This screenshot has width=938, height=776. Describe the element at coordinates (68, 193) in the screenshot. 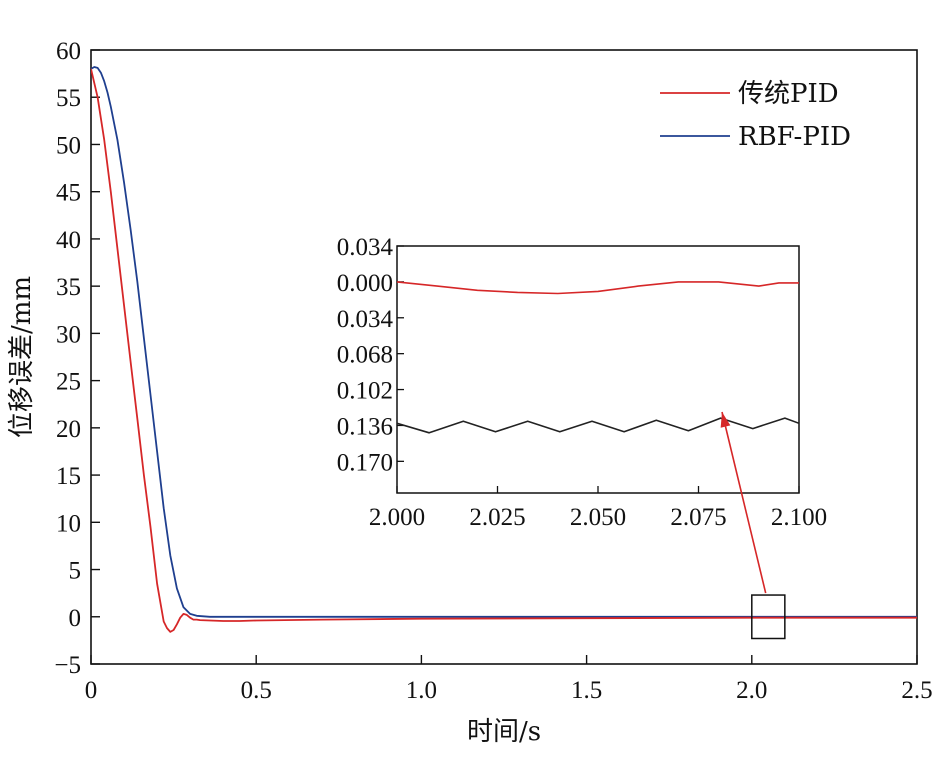

I see `y-tick-label: 45` at that location.